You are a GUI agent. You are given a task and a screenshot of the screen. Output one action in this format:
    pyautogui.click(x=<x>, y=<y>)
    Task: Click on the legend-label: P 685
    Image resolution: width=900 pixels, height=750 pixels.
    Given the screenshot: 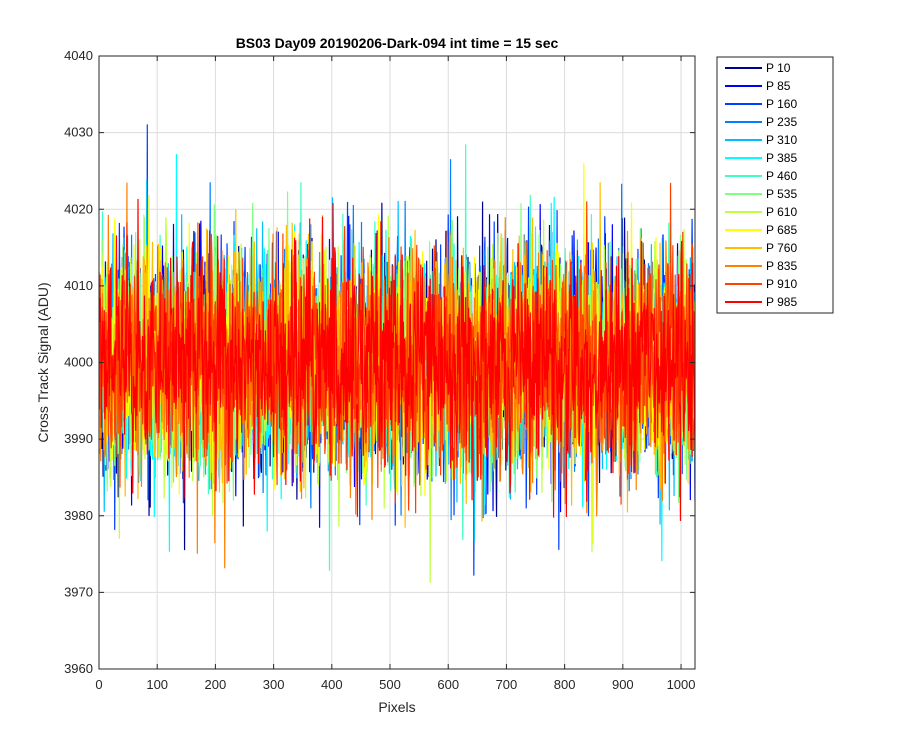 What is the action you would take?
    pyautogui.click(x=781, y=230)
    